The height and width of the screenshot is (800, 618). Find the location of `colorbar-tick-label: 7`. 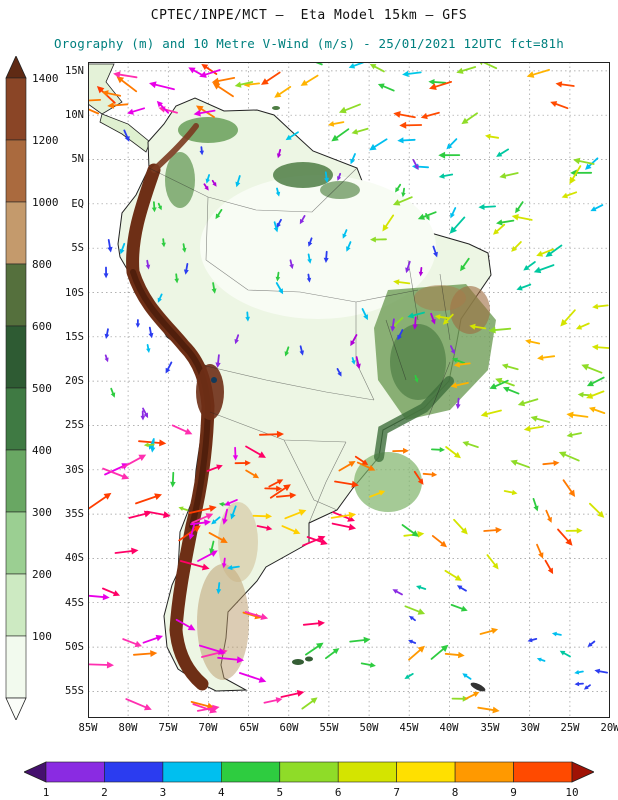

colorbar-tick-label: 7 is located at coordinates (396, 792).